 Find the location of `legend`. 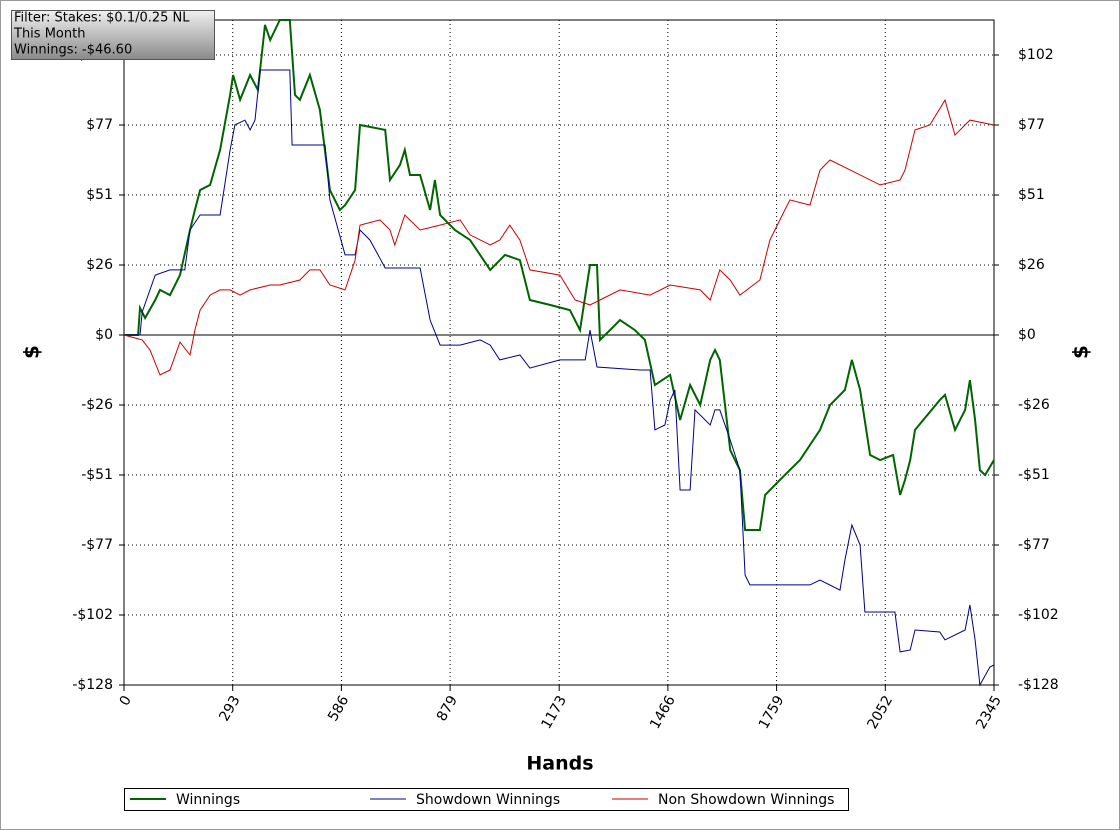

legend is located at coordinates (486, 799).